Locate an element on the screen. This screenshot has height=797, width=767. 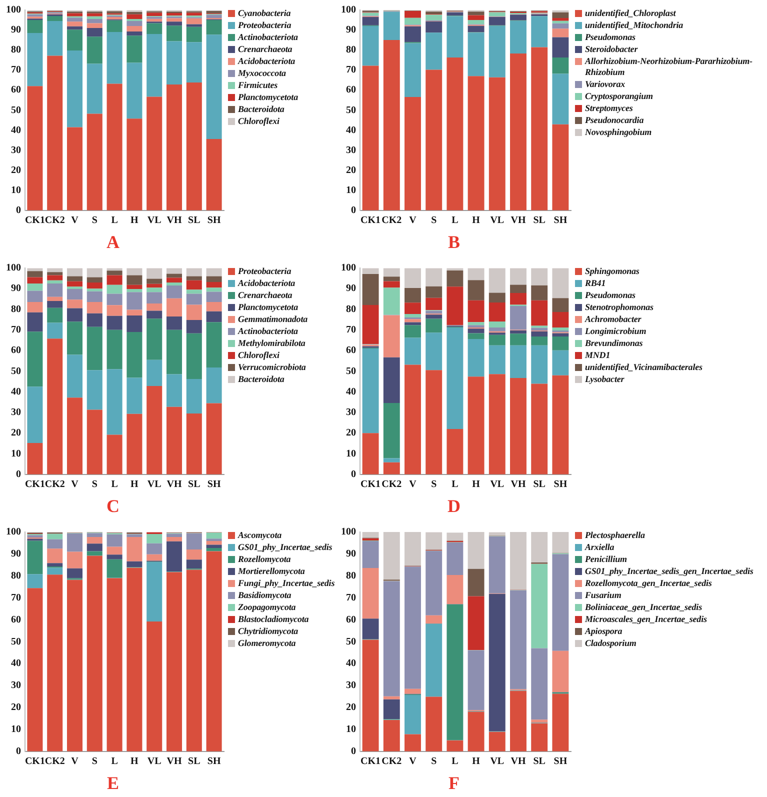
legend-label: Rozellomycota_gen_Incertae_sedis is located at coordinates (648, 583).